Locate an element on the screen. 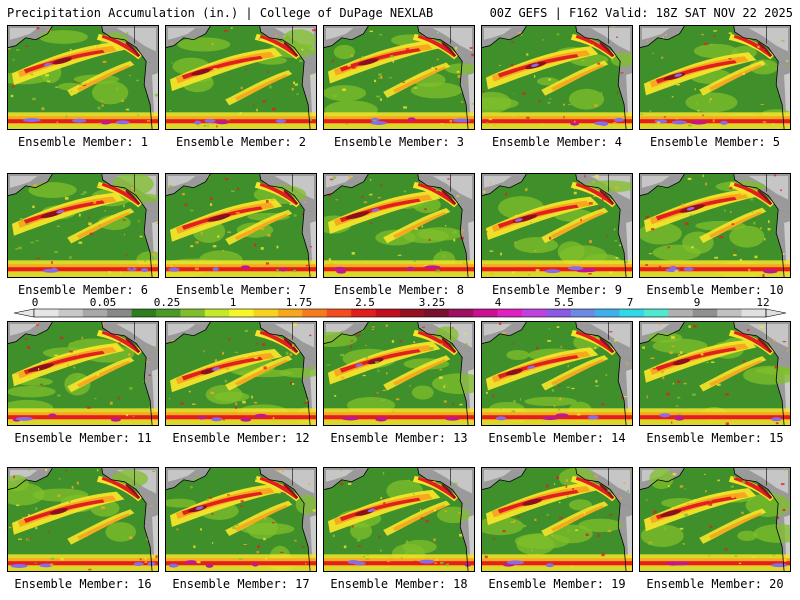 This screenshot has height=600, width=800. ensemble-member-label: Ensemble Member: 1 is located at coordinates (83, 142).